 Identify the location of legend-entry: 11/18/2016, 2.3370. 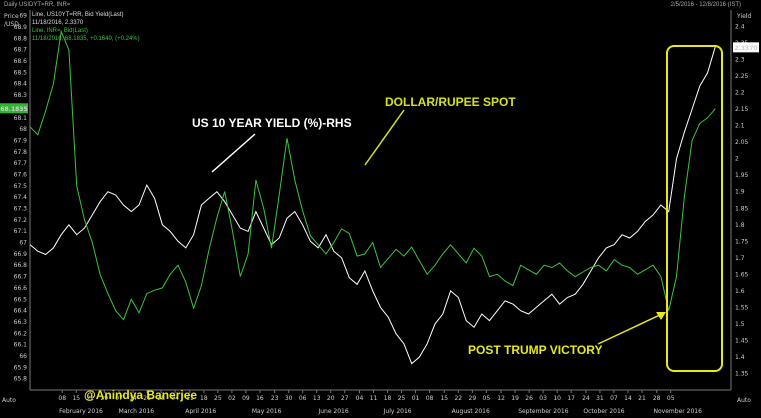
(58, 23).